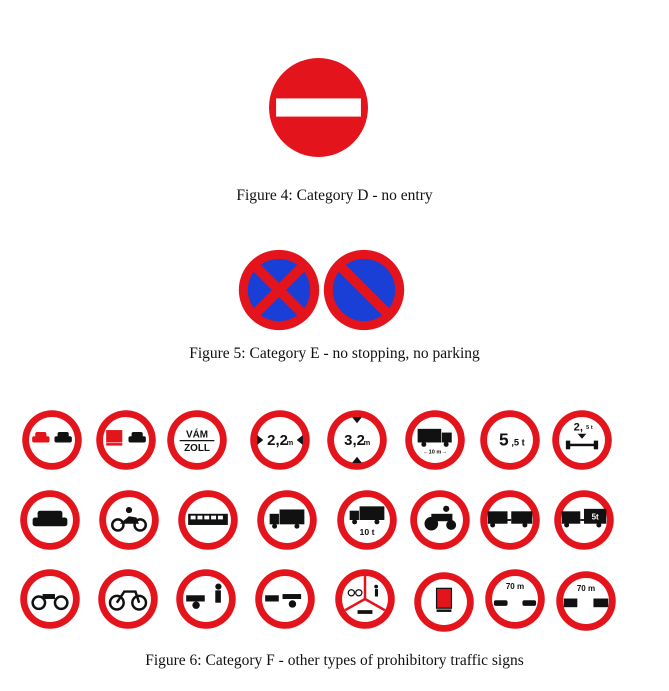 Image resolution: width=669 pixels, height=691 pixels. I want to click on trailer-weight-text: 5t, so click(595, 516).